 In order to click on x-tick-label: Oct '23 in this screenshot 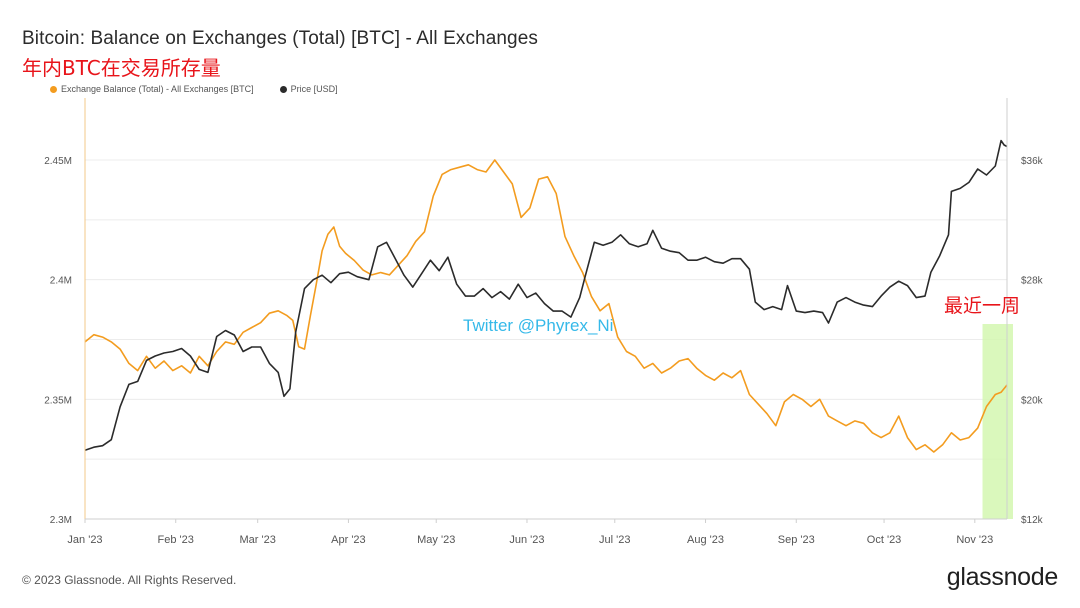, I will do `click(884, 540)`.